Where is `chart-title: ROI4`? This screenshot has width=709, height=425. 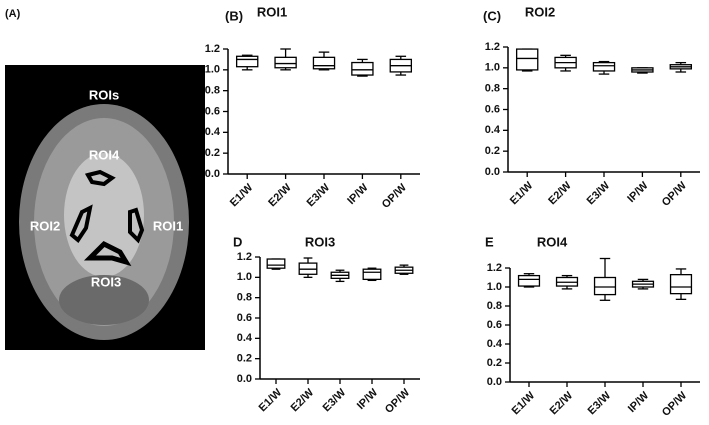 chart-title: ROI4 is located at coordinates (552, 241).